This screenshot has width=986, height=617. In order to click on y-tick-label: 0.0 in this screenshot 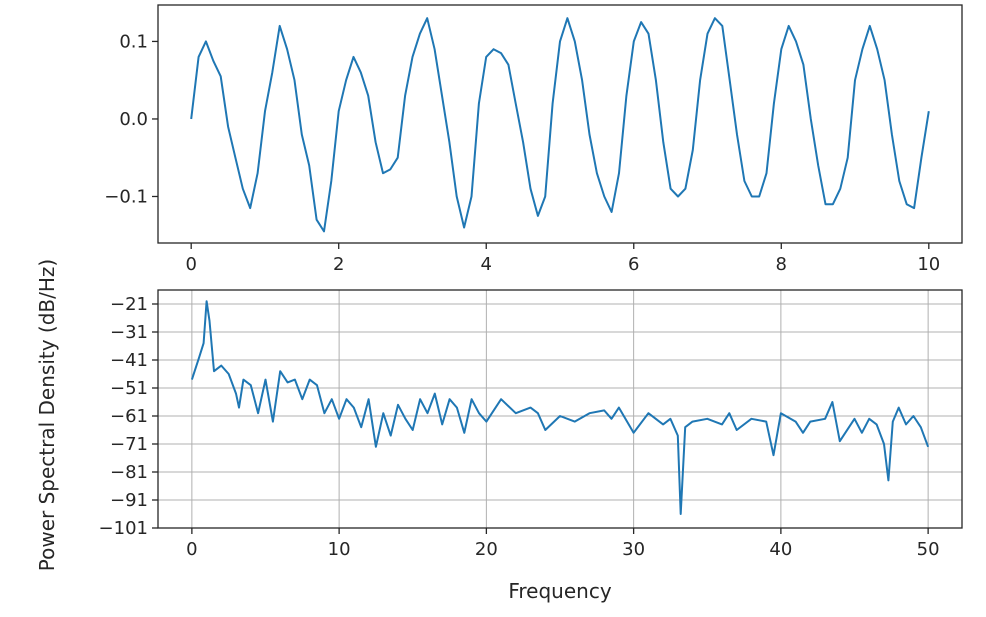, I will do `click(133, 119)`.